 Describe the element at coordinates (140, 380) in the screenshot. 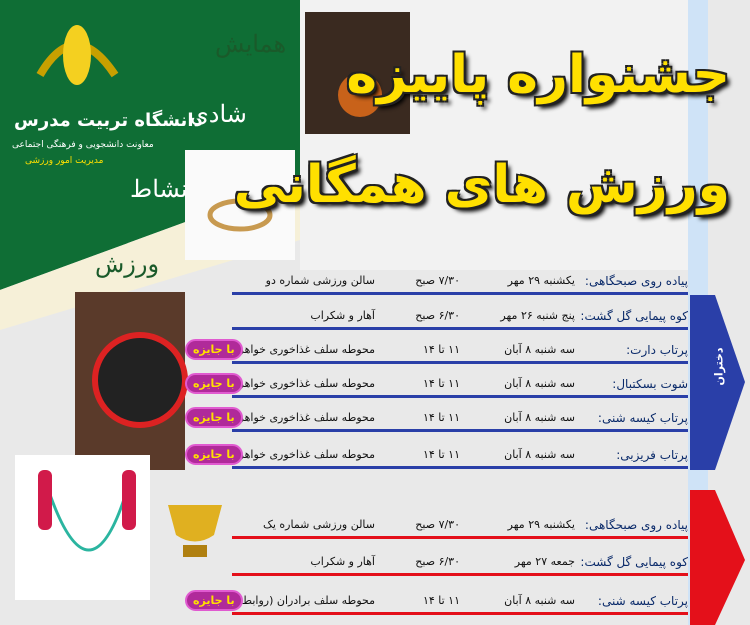

I see `dartboard` at that location.